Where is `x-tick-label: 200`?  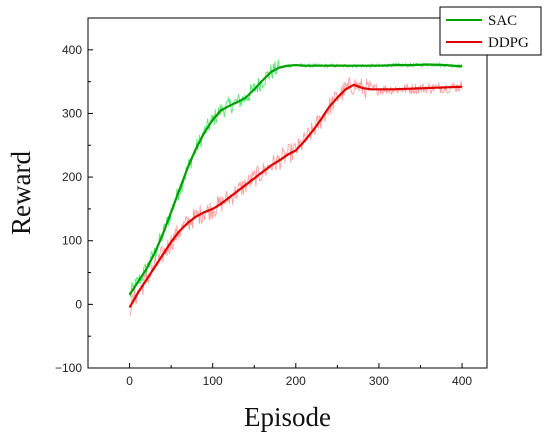 x-tick-label: 200 is located at coordinates (296, 381).